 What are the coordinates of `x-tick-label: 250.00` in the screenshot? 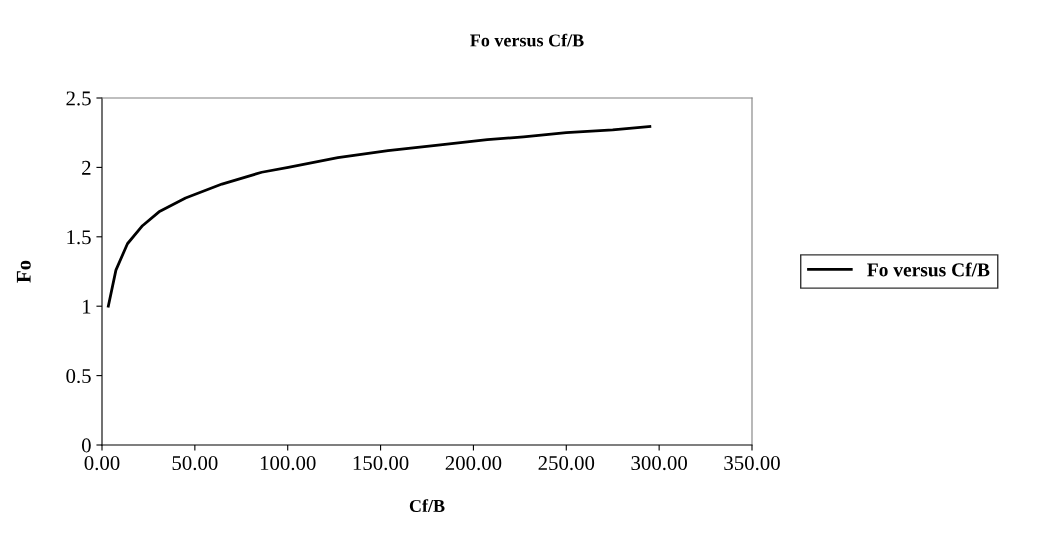 It's located at (566, 463).